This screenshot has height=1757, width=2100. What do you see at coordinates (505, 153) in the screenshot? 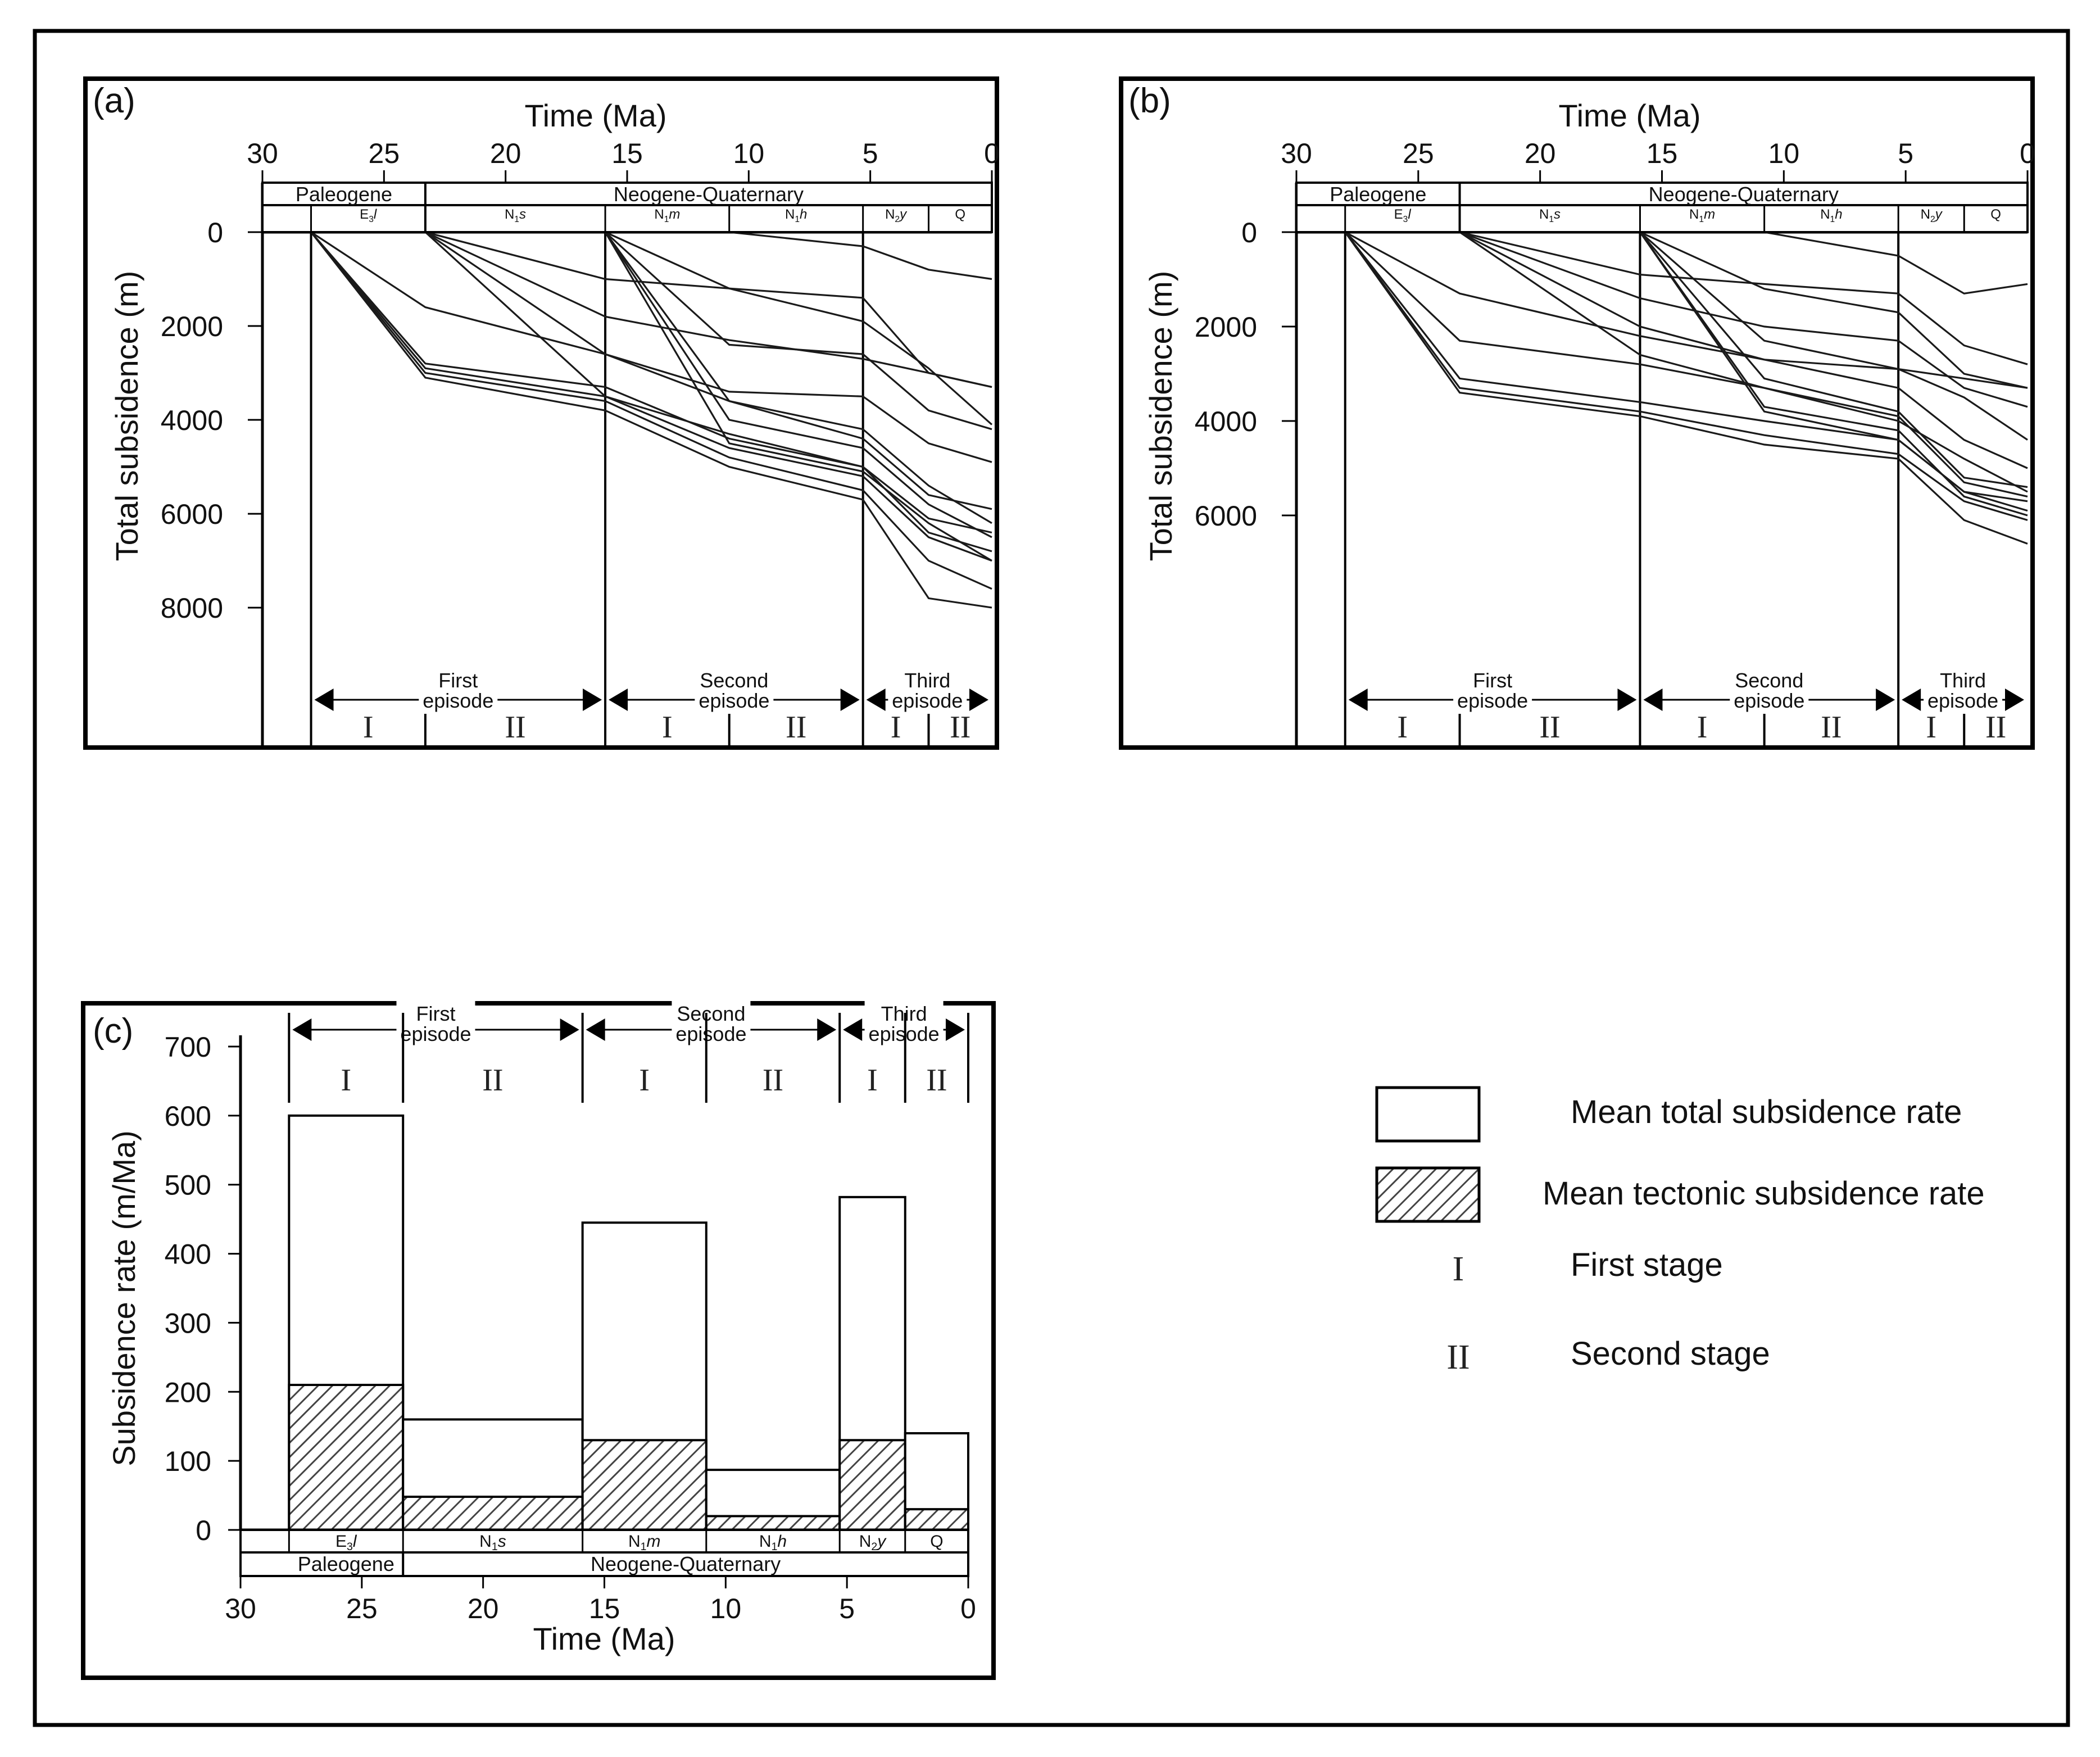
I see `x-tick-label: 20` at bounding box center [505, 153].